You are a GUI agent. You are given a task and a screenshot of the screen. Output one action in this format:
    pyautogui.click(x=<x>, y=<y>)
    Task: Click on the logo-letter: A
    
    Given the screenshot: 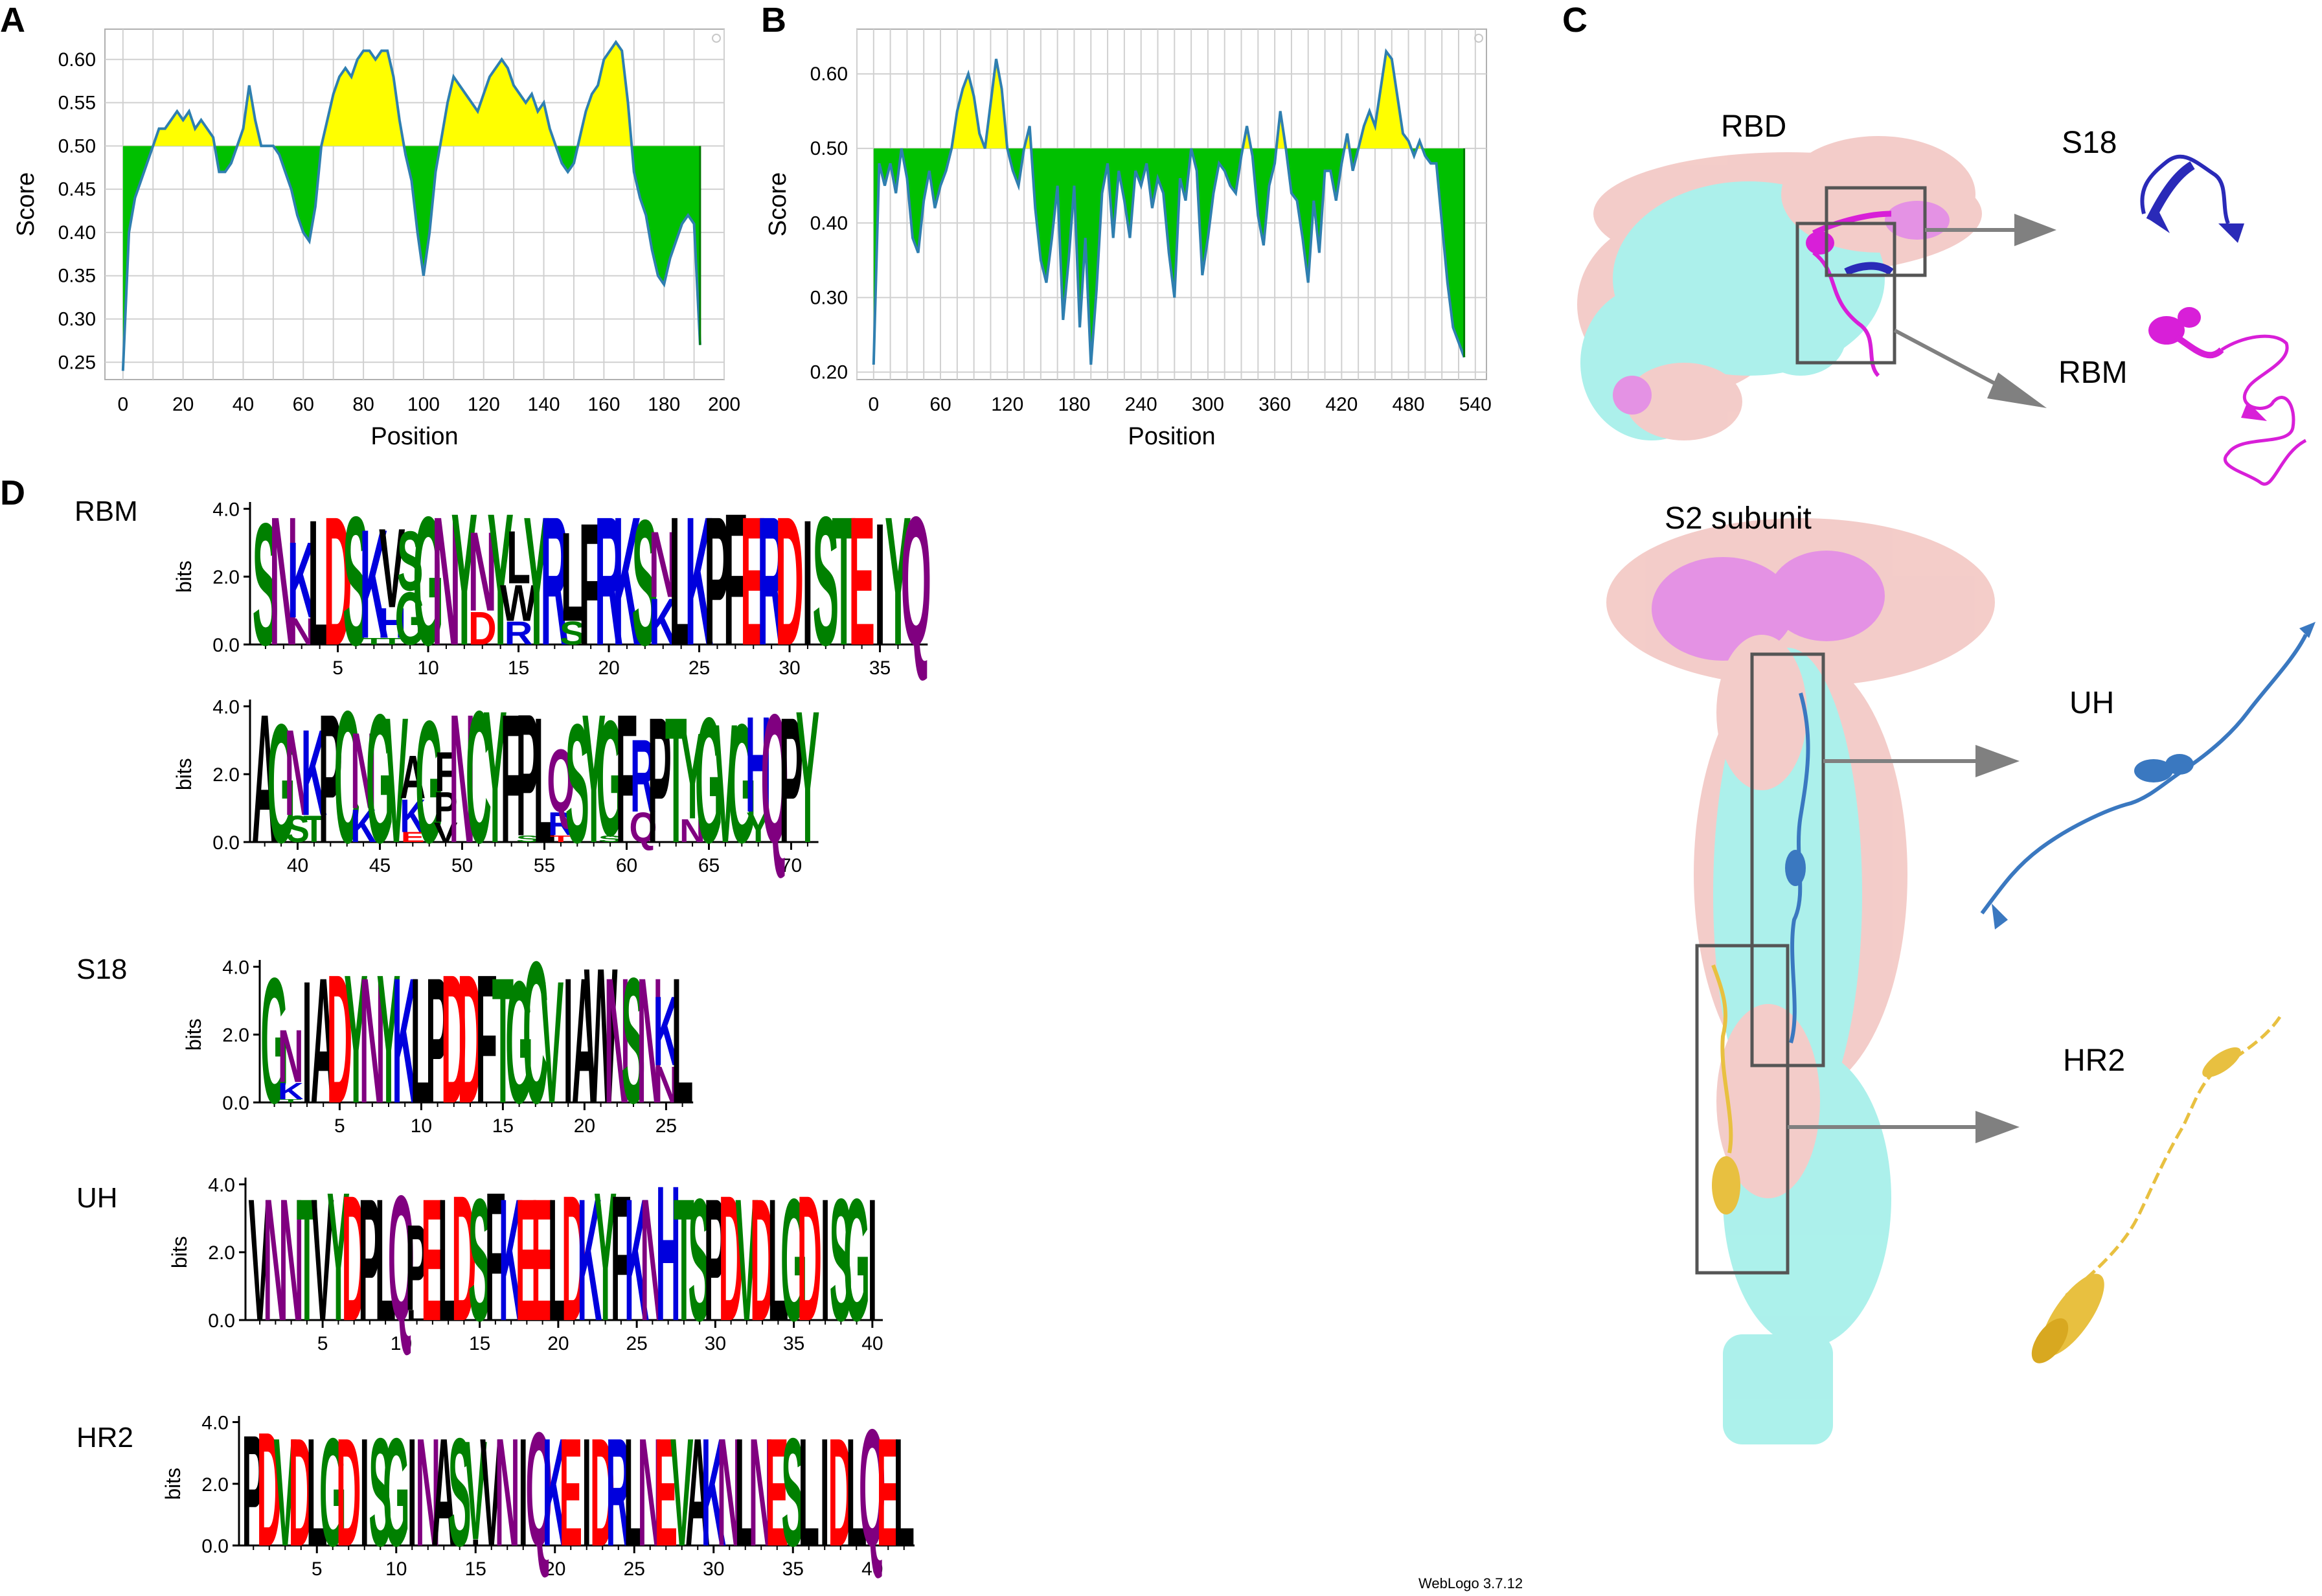 What is the action you would take?
    pyautogui.click(x=265, y=779)
    